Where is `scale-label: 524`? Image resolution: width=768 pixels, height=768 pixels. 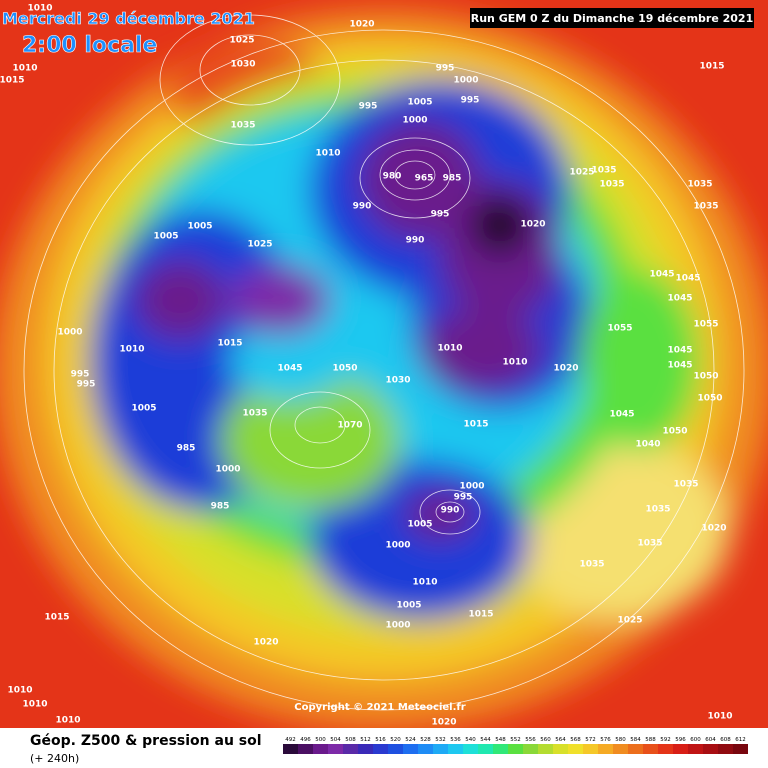 scale-label: 524 is located at coordinates (410, 740).